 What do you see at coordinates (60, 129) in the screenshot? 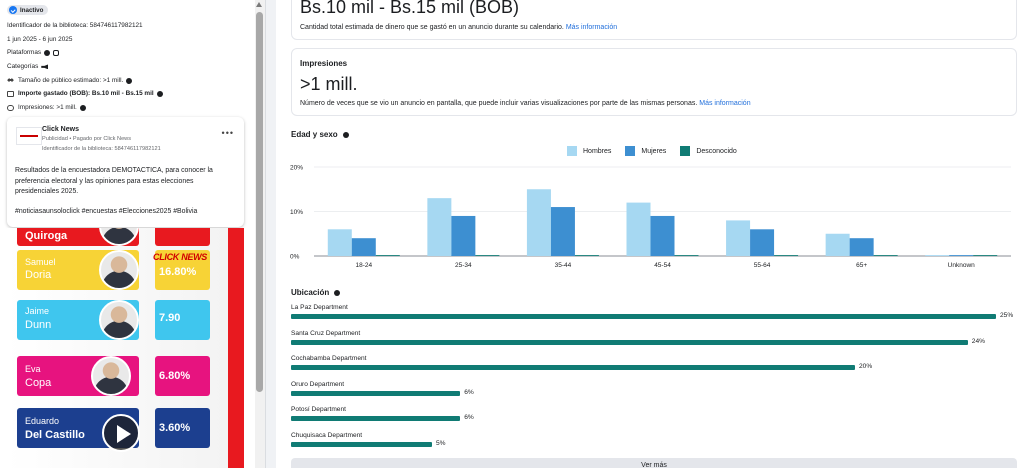
I see `page-name: Click News` at bounding box center [60, 129].